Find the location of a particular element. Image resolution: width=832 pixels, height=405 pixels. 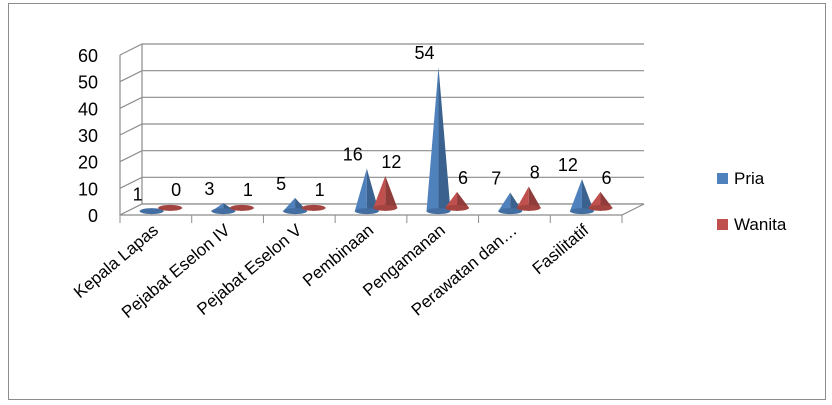

legend-label-wanita: Wanita is located at coordinates (760, 224).